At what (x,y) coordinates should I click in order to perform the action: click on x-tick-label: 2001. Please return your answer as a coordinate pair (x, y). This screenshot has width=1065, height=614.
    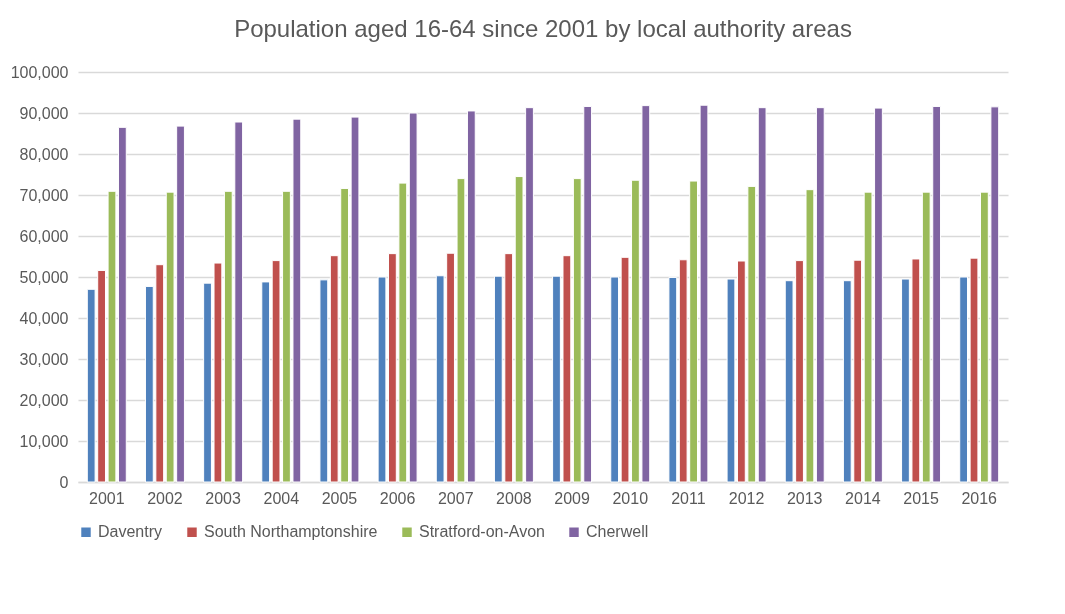
    Looking at the image, I should click on (106, 498).